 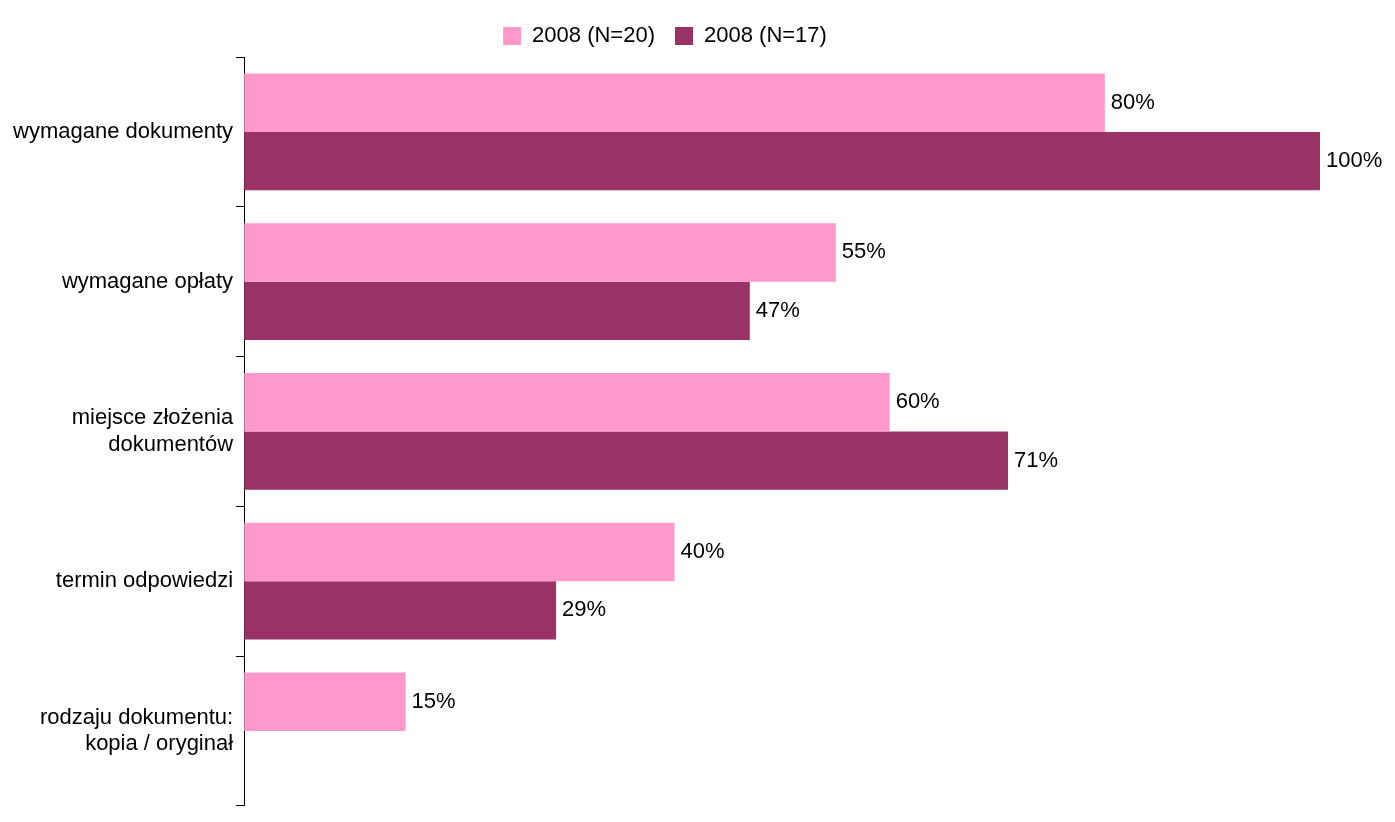 What do you see at coordinates (777, 309) in the screenshot?
I see `data-label: 47%` at bounding box center [777, 309].